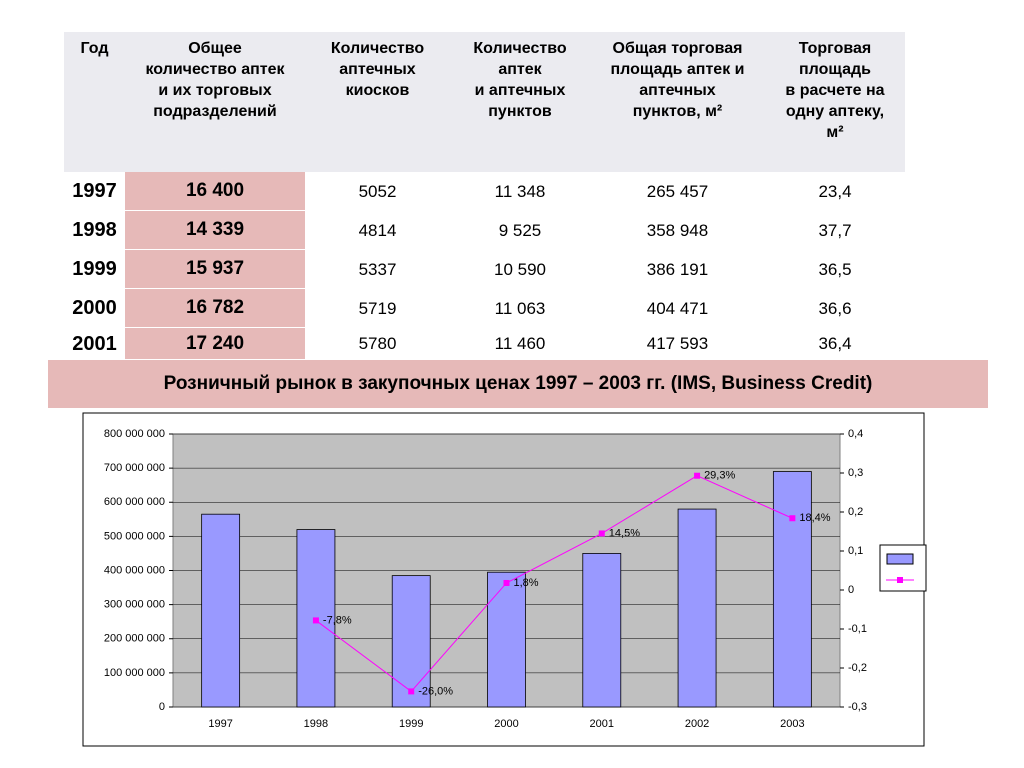 The height and width of the screenshot is (768, 1024). I want to click on table-cell: 5052, so click(377, 191).